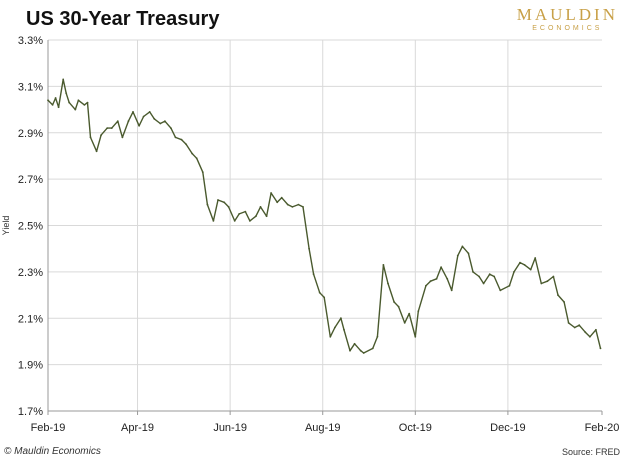 This screenshot has height=459, width=630. Describe the element at coordinates (30, 87) in the screenshot. I see `y-tick-label: 3.1%` at that location.